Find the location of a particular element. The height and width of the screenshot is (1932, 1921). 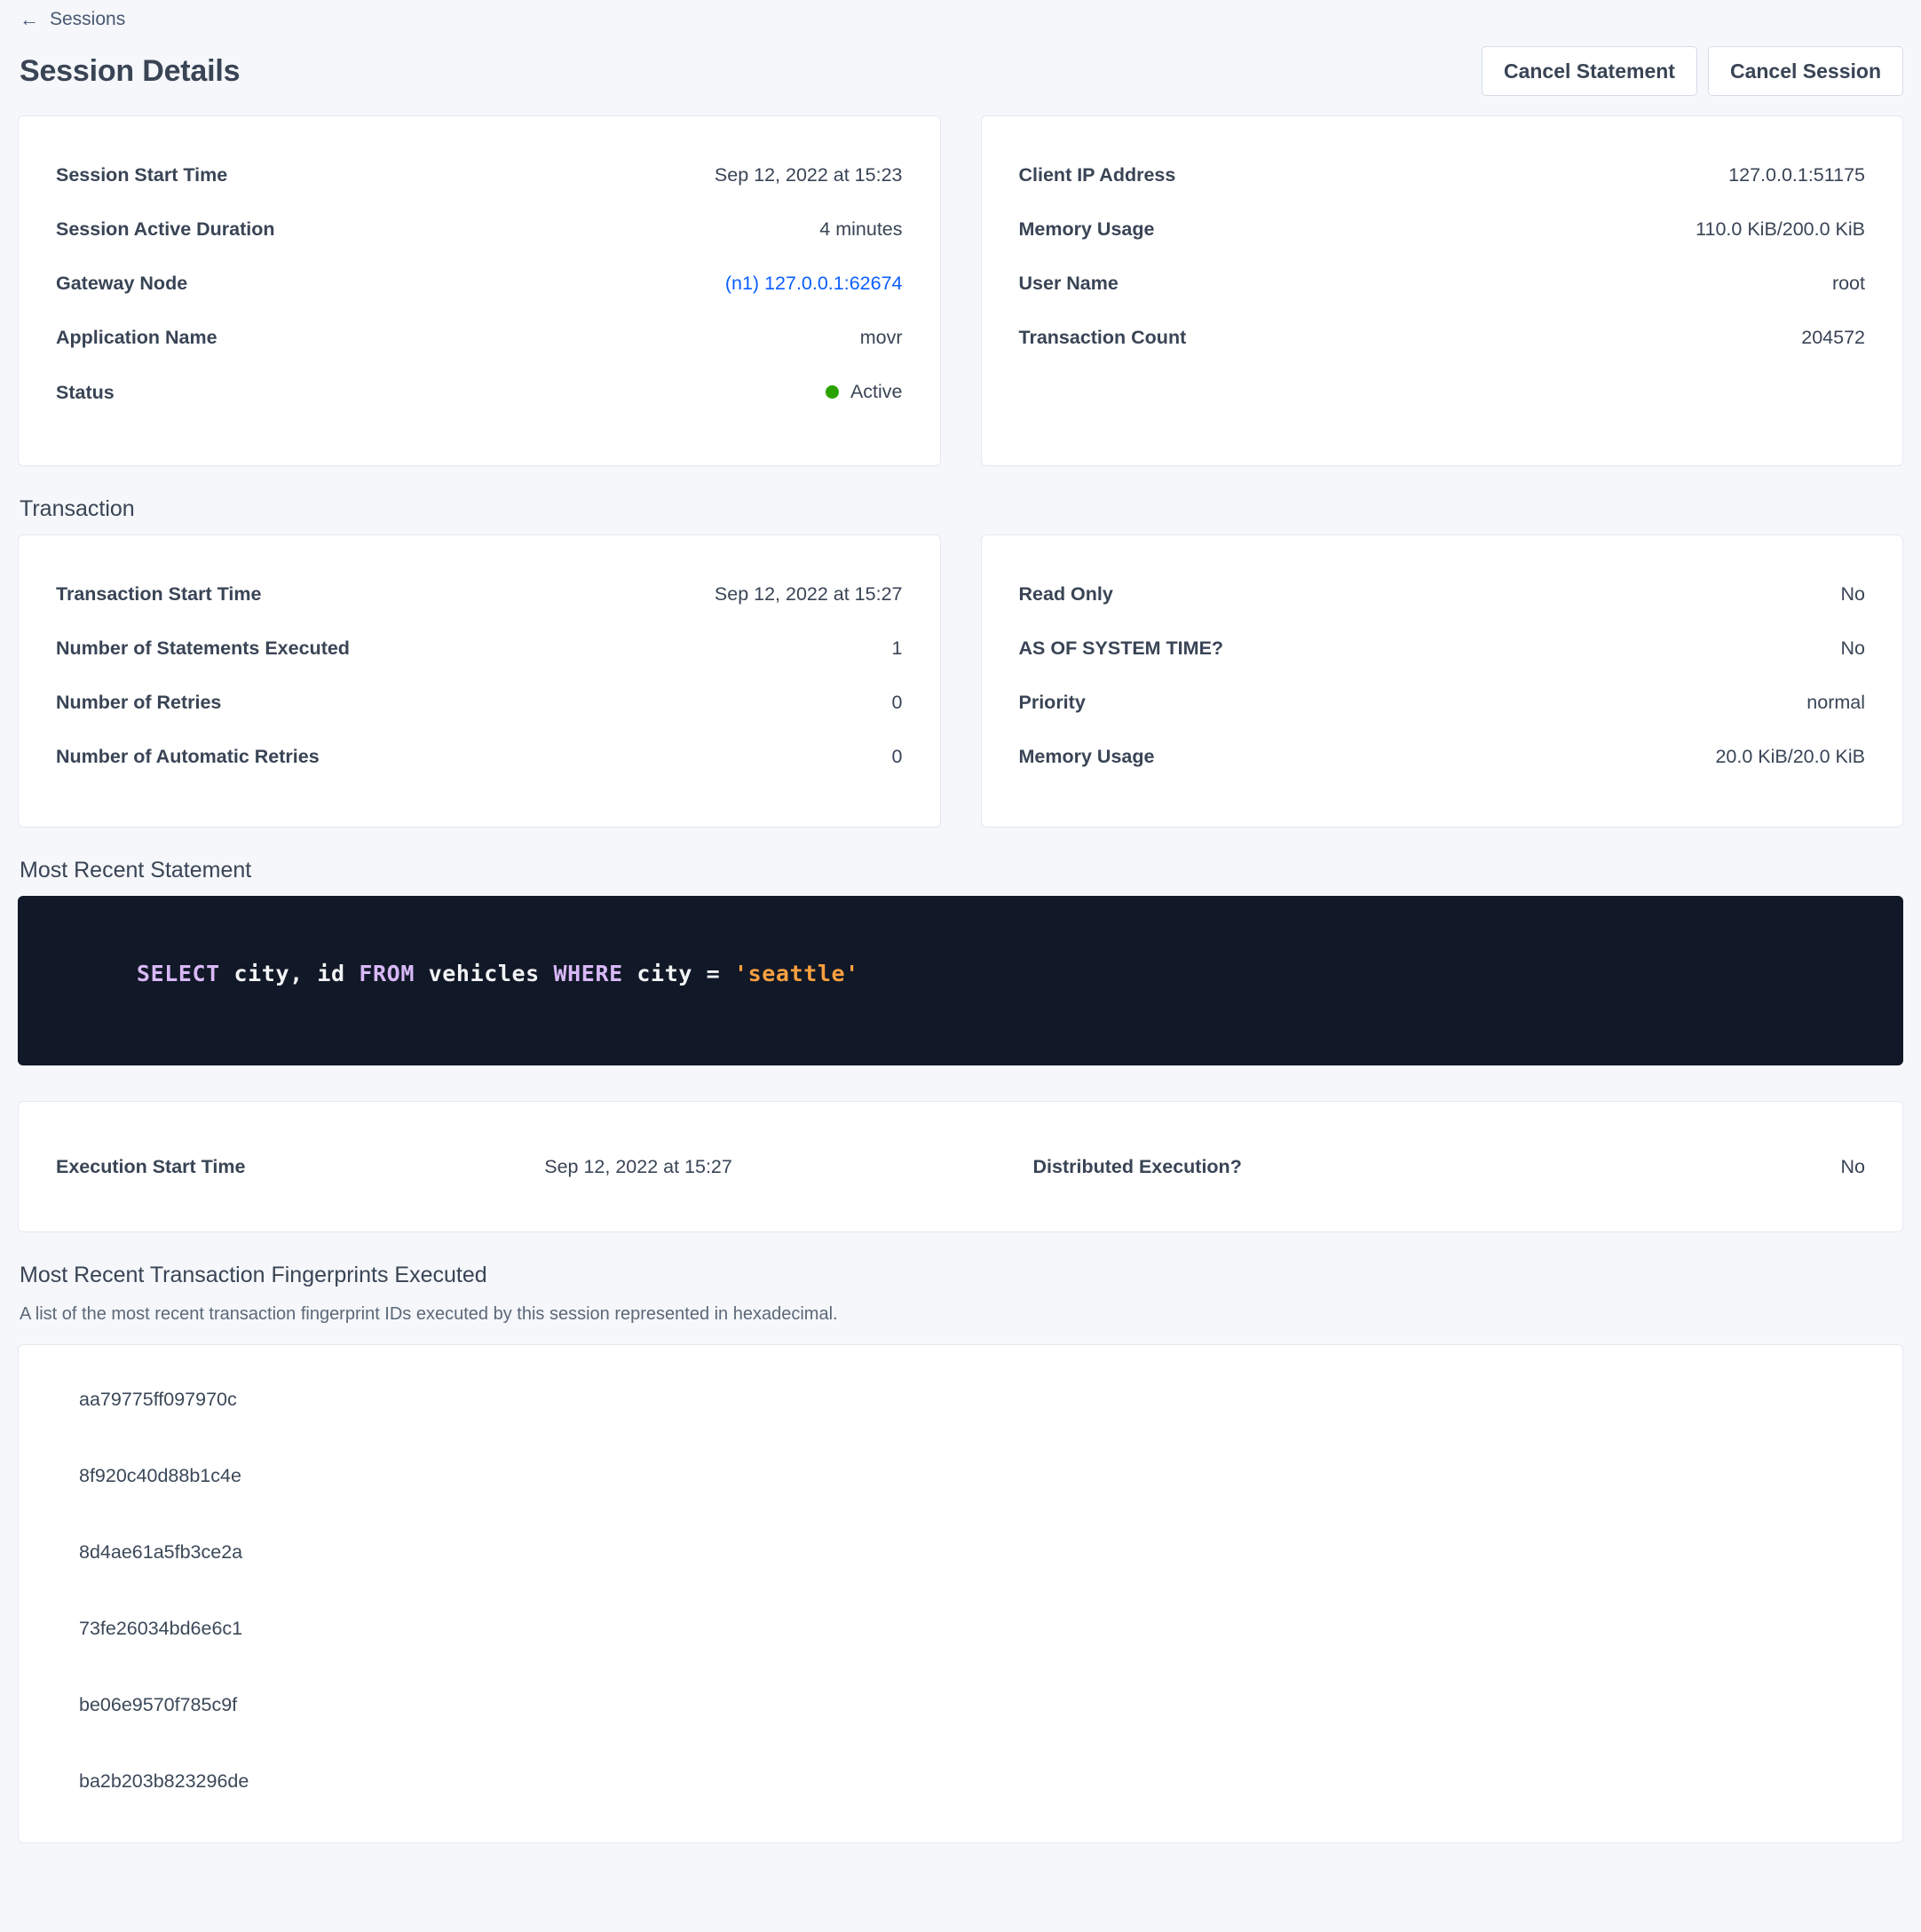

distributed-execution-label: Distributed Execution? is located at coordinates (1137, 1166).